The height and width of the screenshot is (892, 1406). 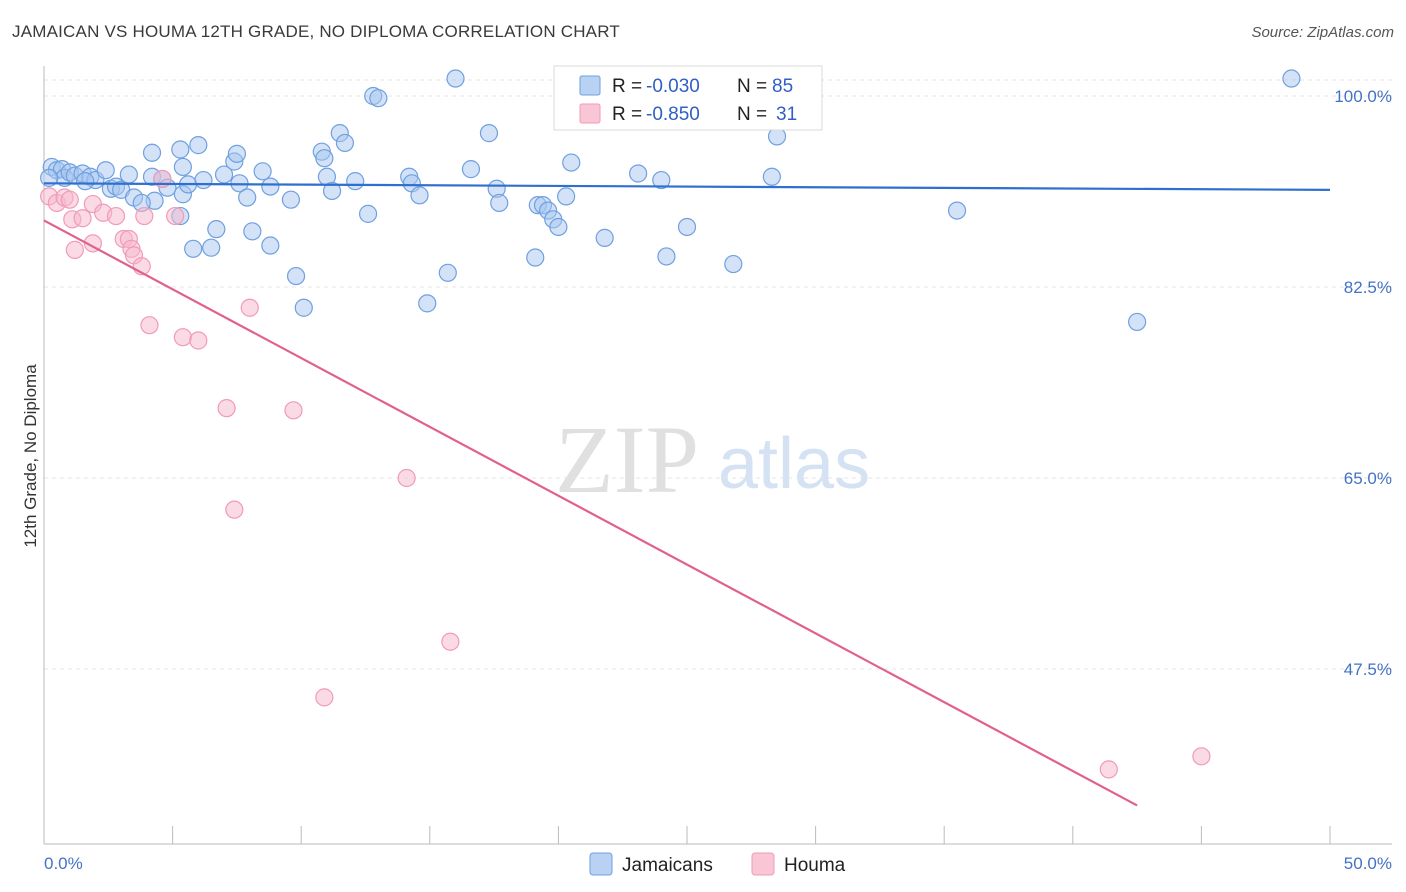 What do you see at coordinates (590, 85) in the screenshot?
I see `legend-swatch-jamaicans` at bounding box center [590, 85].